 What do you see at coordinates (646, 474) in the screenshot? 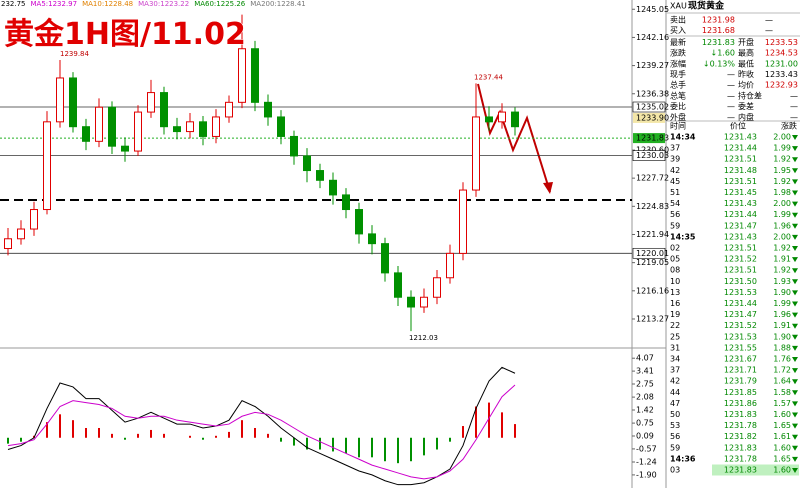
I see `y-tick-label: -1.90` at bounding box center [646, 474].